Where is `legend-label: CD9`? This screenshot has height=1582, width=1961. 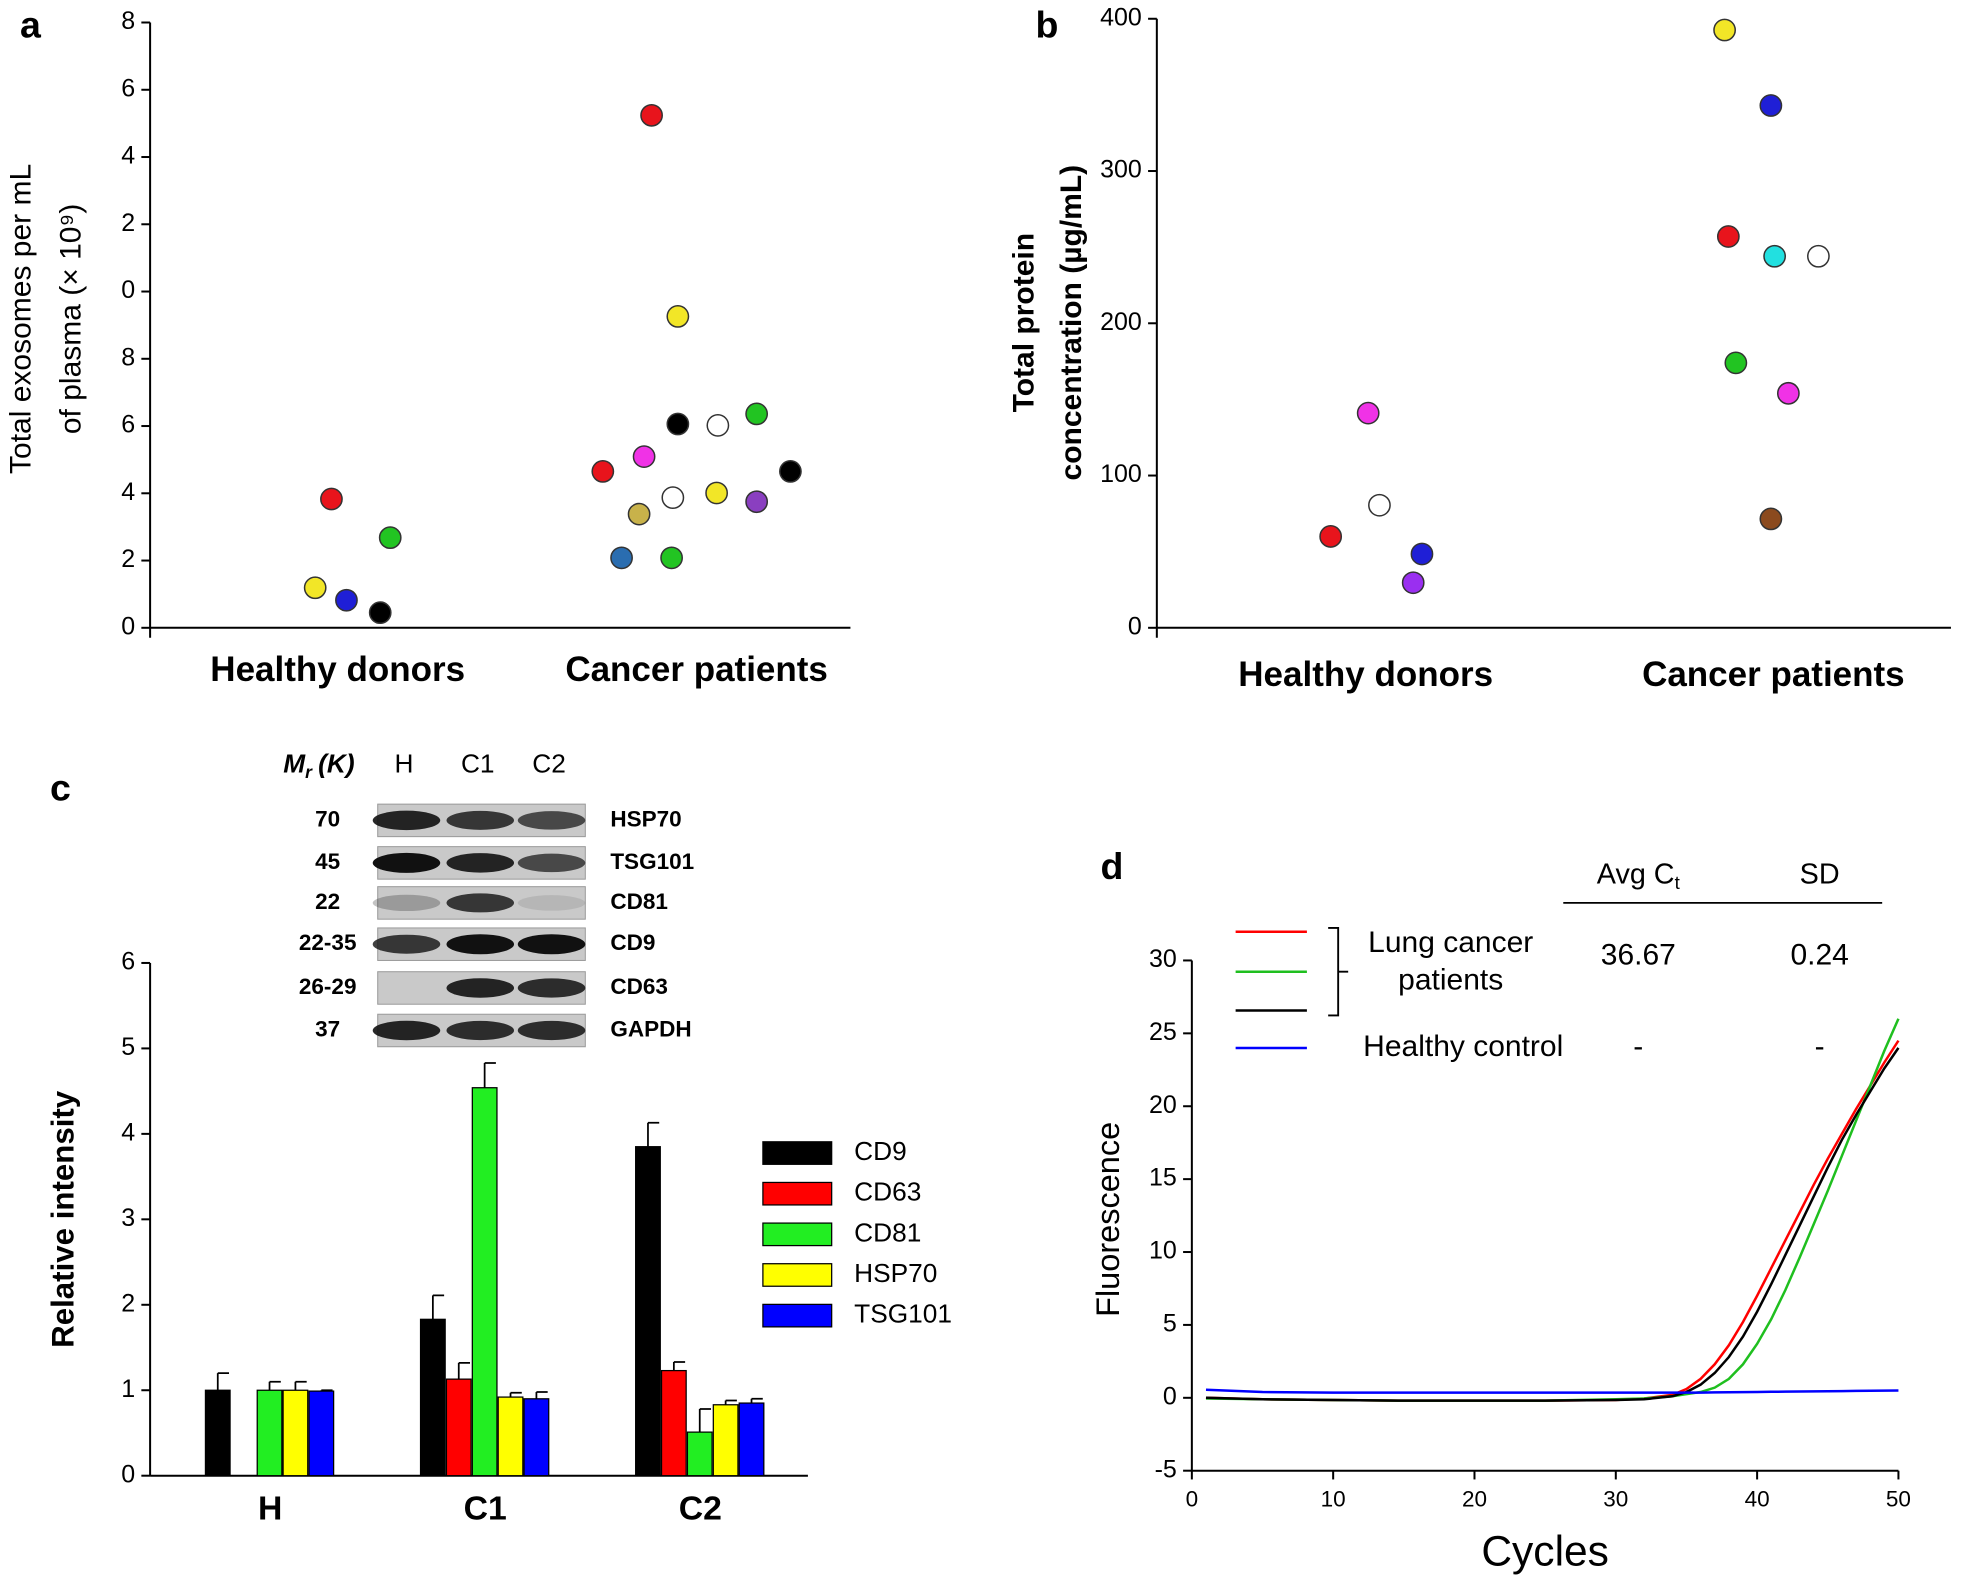
legend-label: CD9 is located at coordinates (880, 1151).